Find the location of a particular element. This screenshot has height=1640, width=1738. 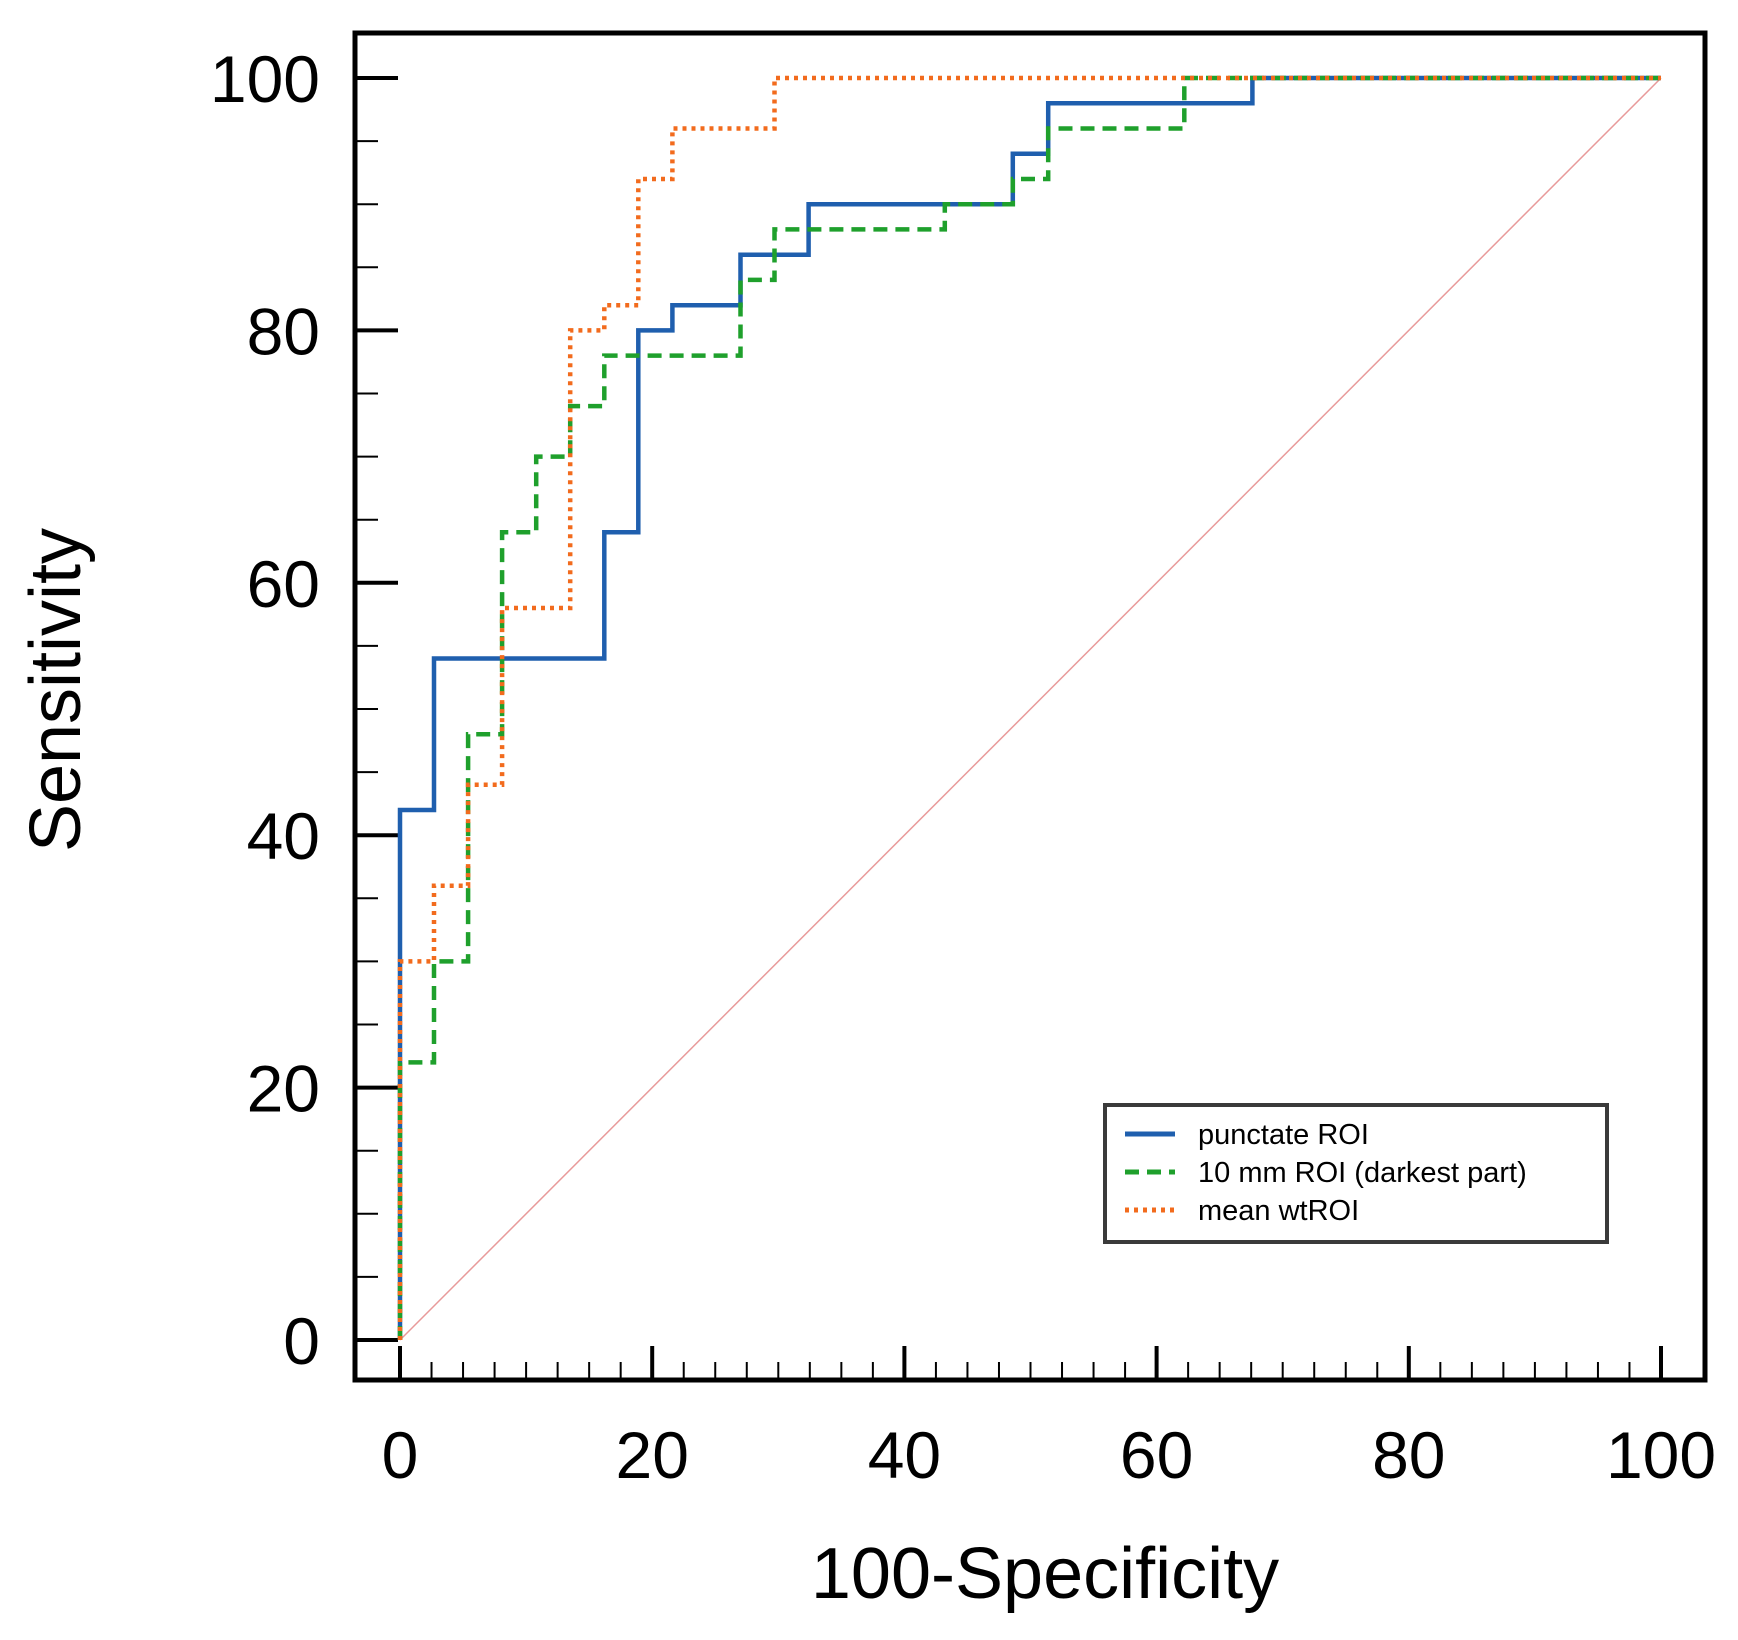

y-tick-label: 0 is located at coordinates (301, 1341).